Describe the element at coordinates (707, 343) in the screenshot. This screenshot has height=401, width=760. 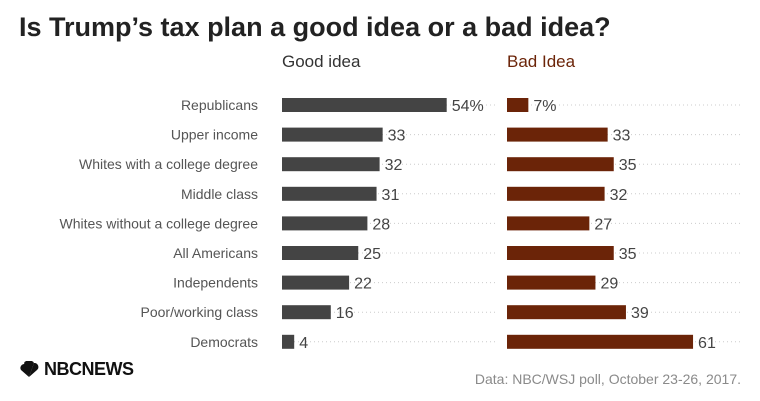
I see `data-label: 61` at that location.